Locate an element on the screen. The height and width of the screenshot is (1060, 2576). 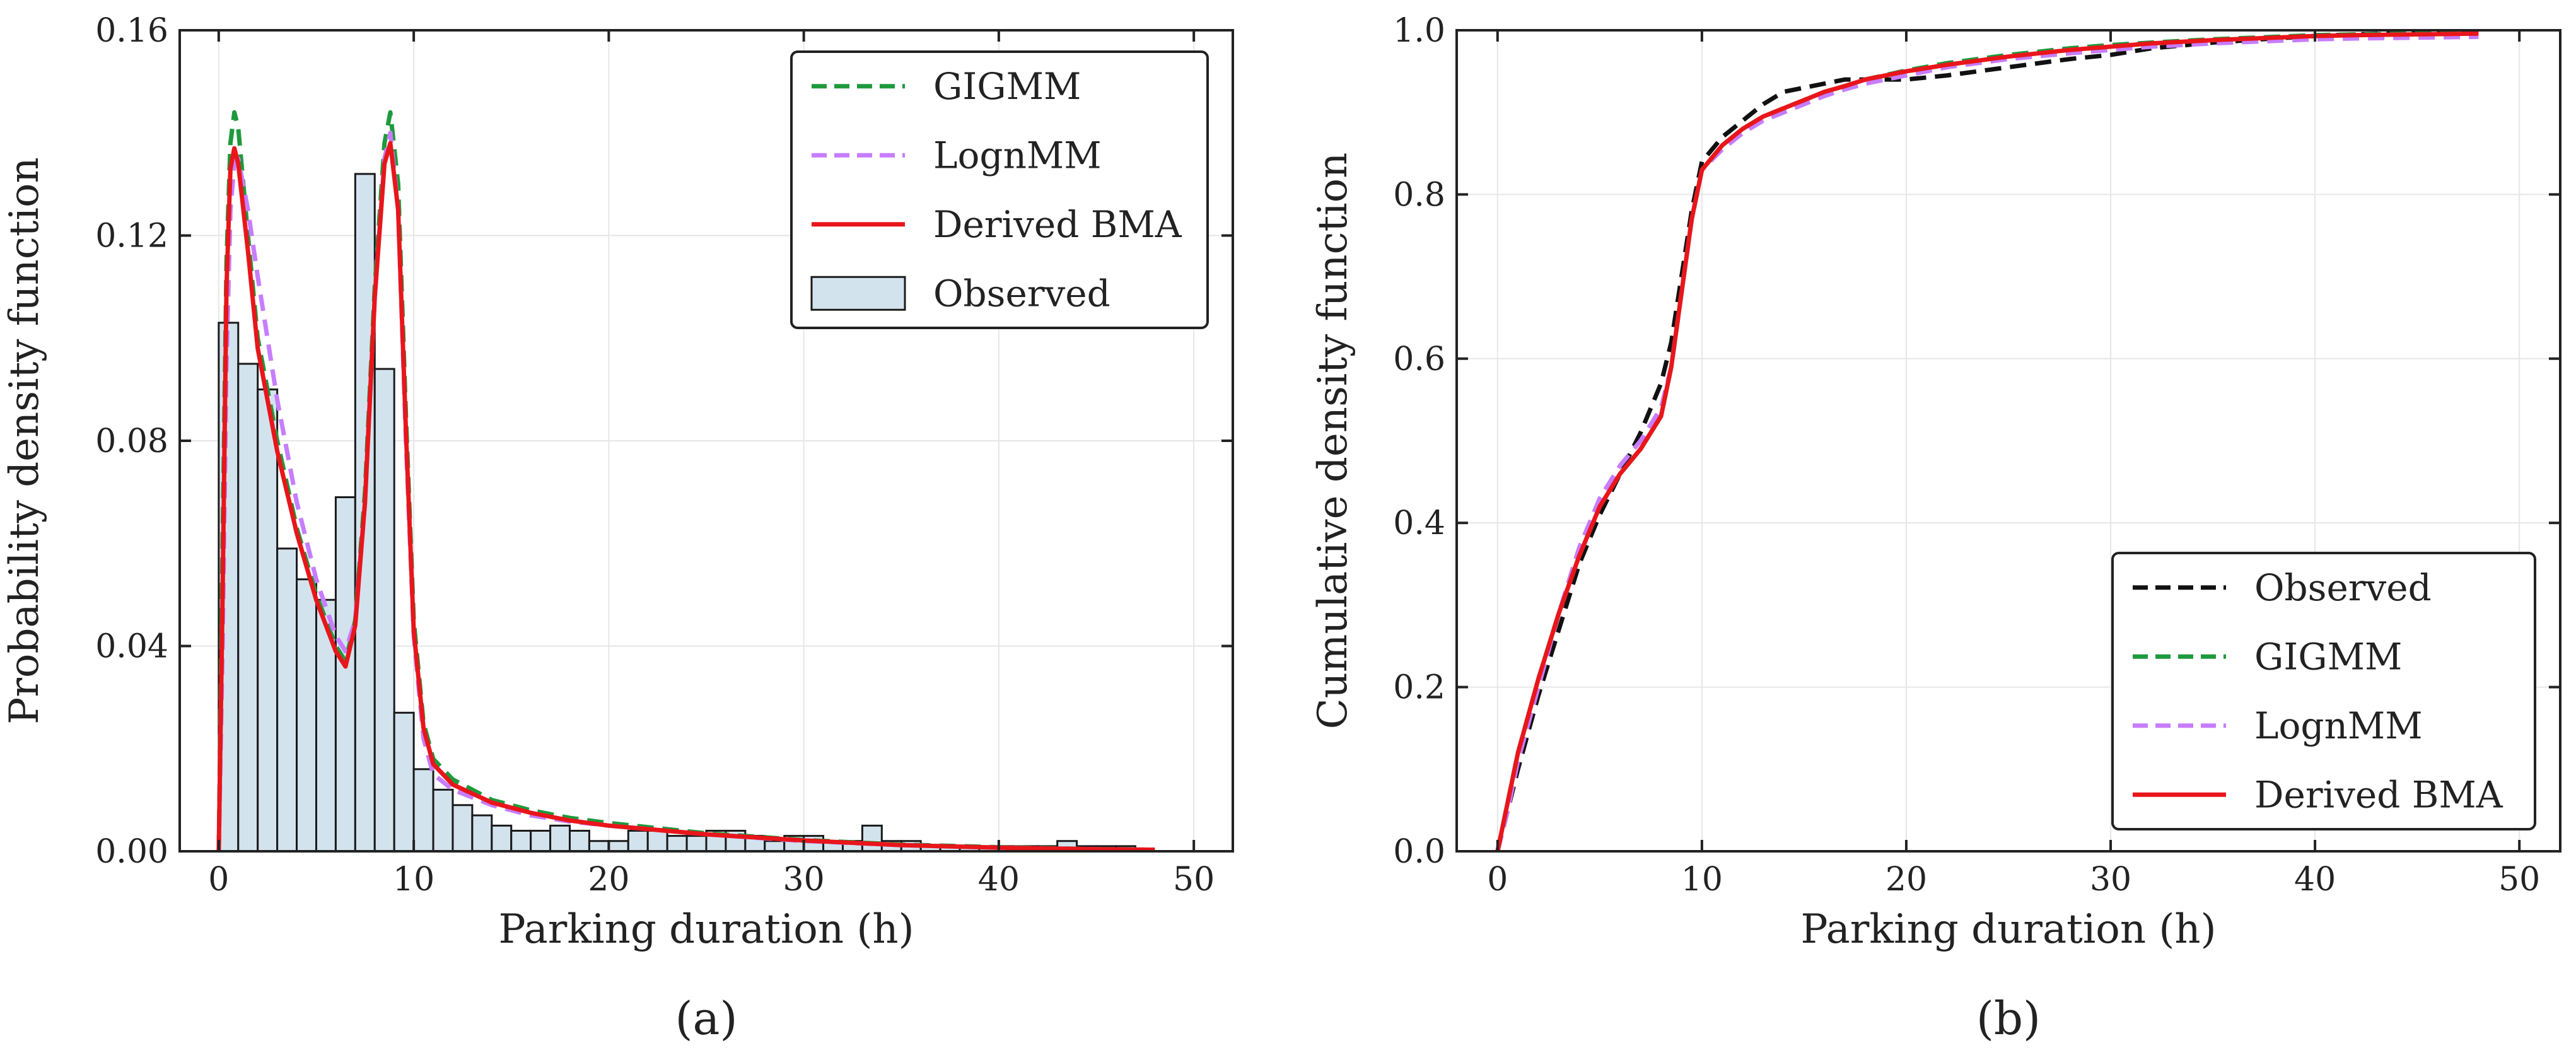
pb-x-tick-label: 50 is located at coordinates (2519, 880).